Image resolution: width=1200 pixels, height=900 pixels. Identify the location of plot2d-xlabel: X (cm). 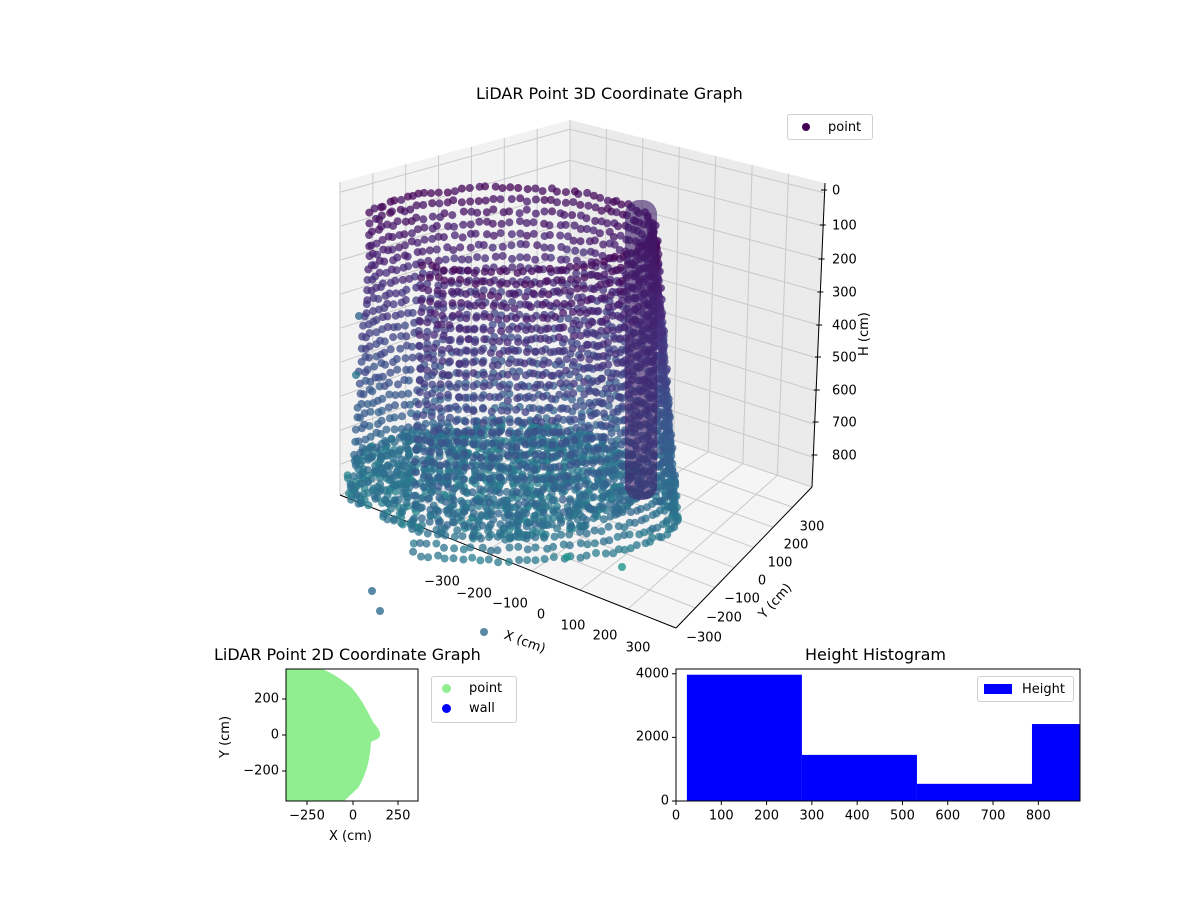
(350, 836).